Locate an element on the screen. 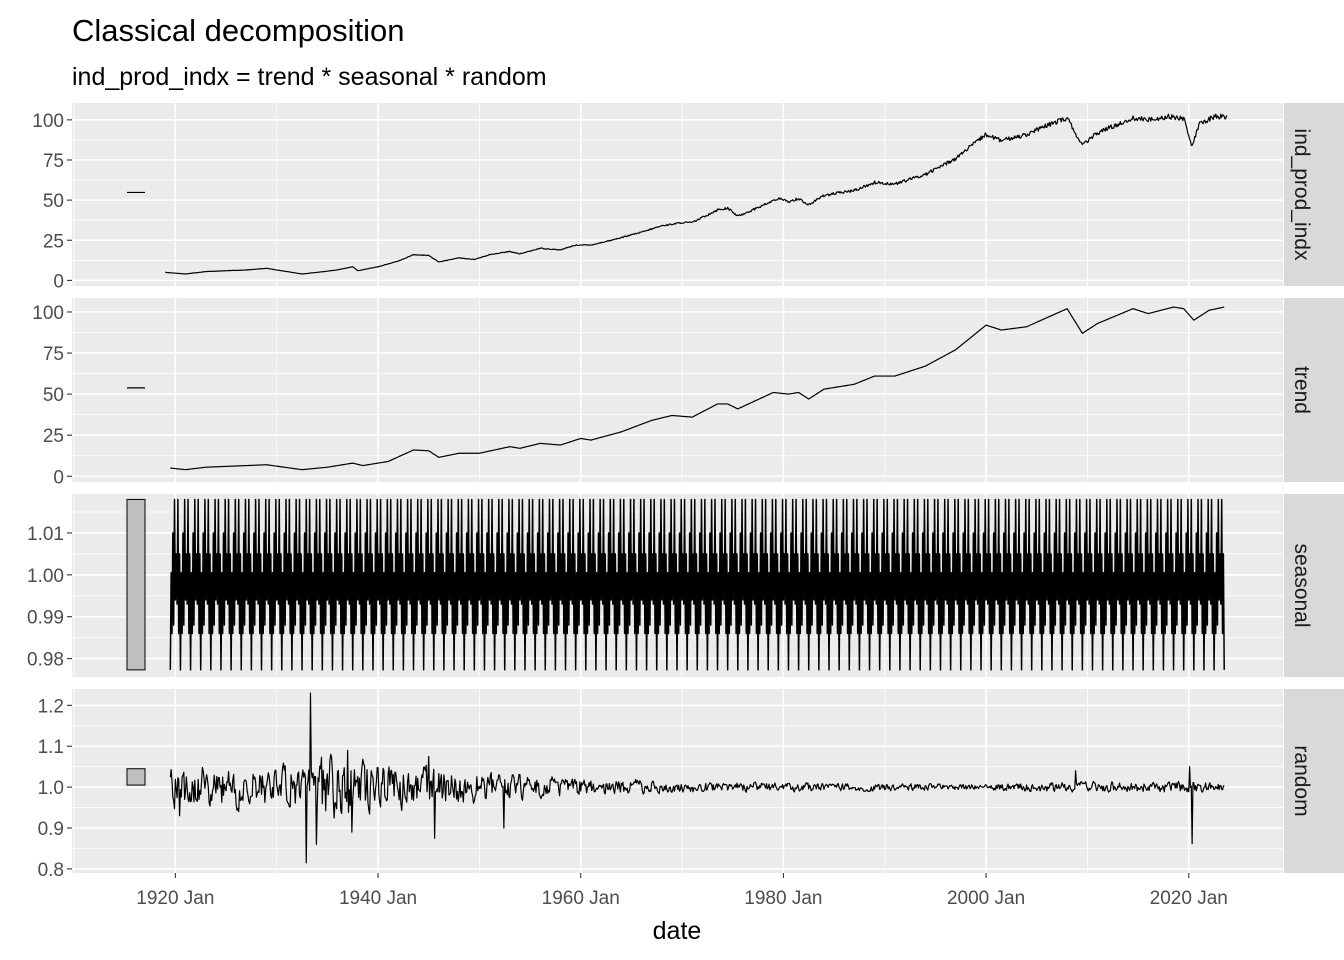  strip-label: ind_prod_indx is located at coordinates (1301, 195).